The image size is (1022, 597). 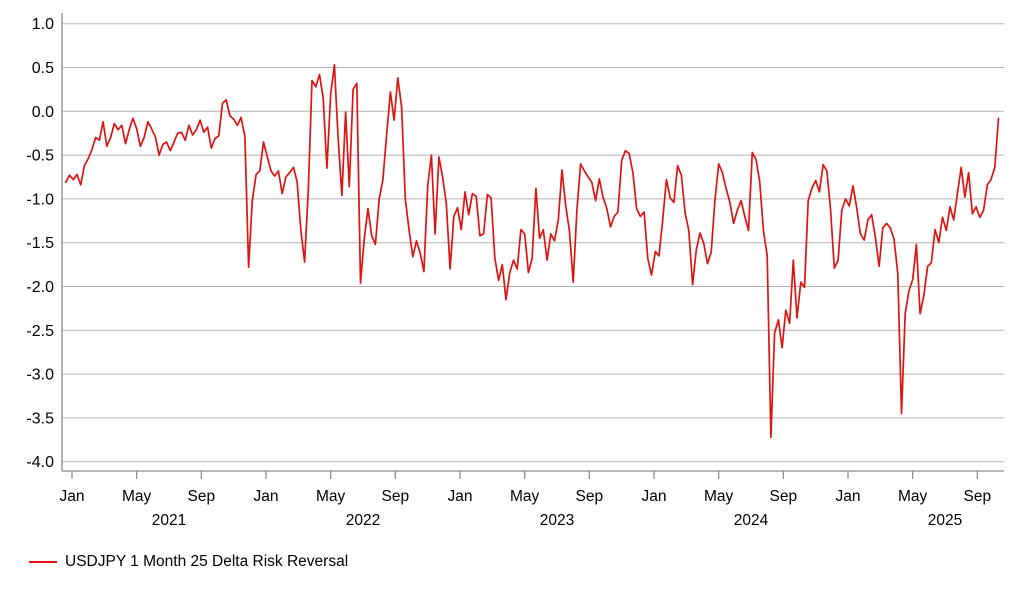 What do you see at coordinates (40, 418) in the screenshot?
I see `y-axis-tick-label: -3.5` at bounding box center [40, 418].